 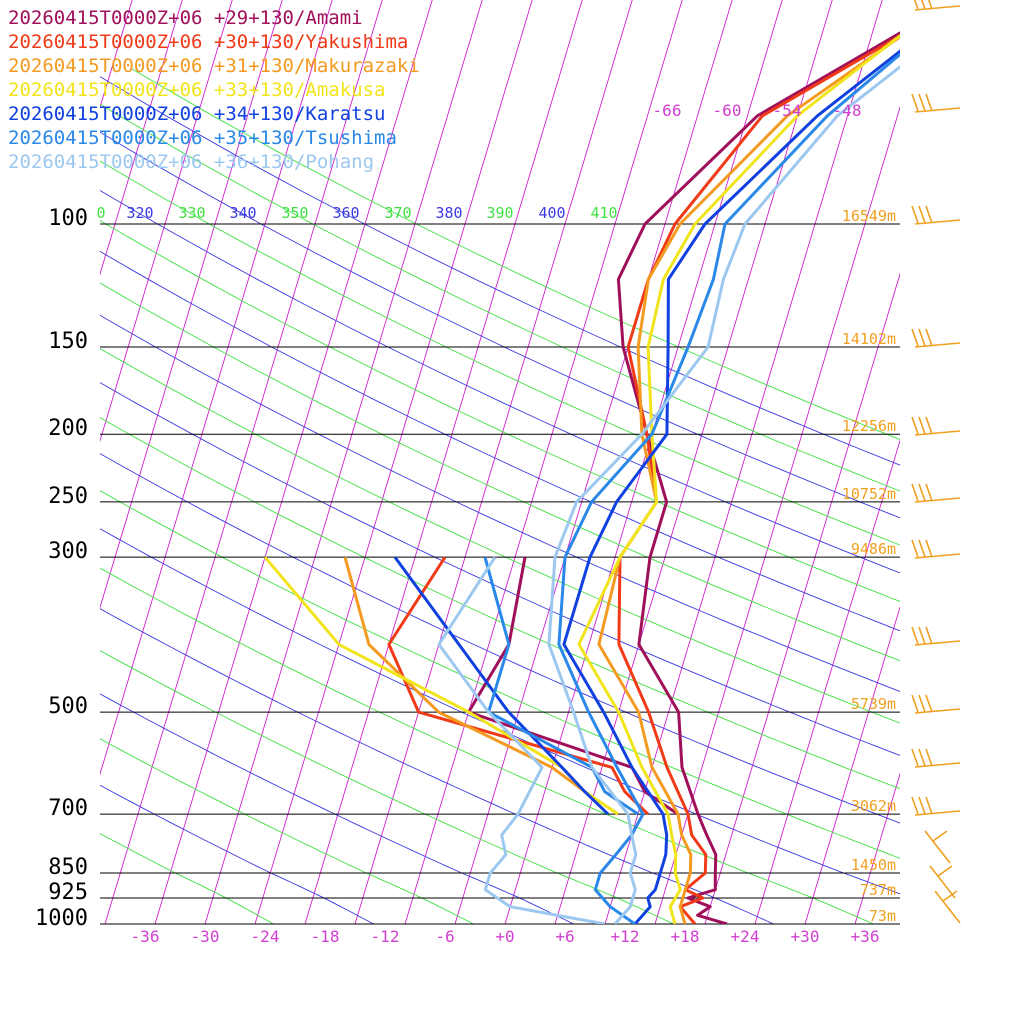 What do you see at coordinates (208, 42) in the screenshot?
I see `legend-entry: 20260415T0000Z+06 +30+130/Yakushima` at bounding box center [208, 42].